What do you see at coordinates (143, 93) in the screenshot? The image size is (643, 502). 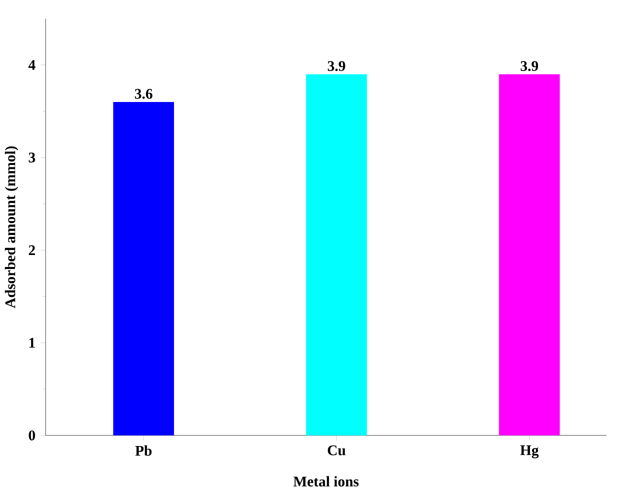 I see `data-label: 3.6` at bounding box center [143, 93].